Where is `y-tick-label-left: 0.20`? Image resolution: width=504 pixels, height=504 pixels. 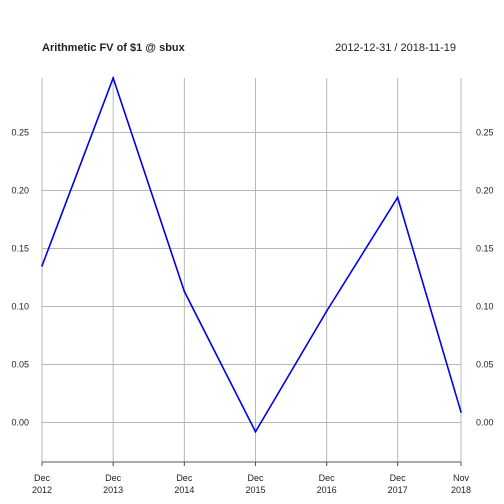 y-tick-label-left: 0.20 is located at coordinates (20, 191).